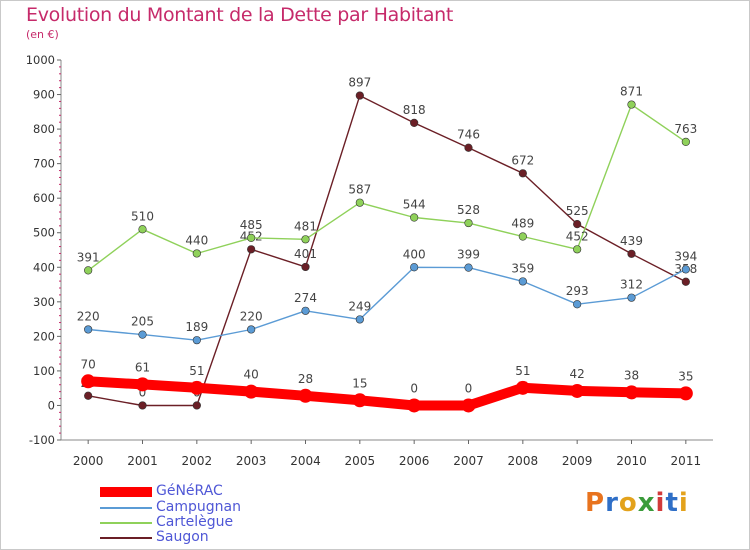 This screenshot has height=550, width=750. Describe the element at coordinates (182, 537) in the screenshot. I see `legend-label-saugon: Saugon` at that location.